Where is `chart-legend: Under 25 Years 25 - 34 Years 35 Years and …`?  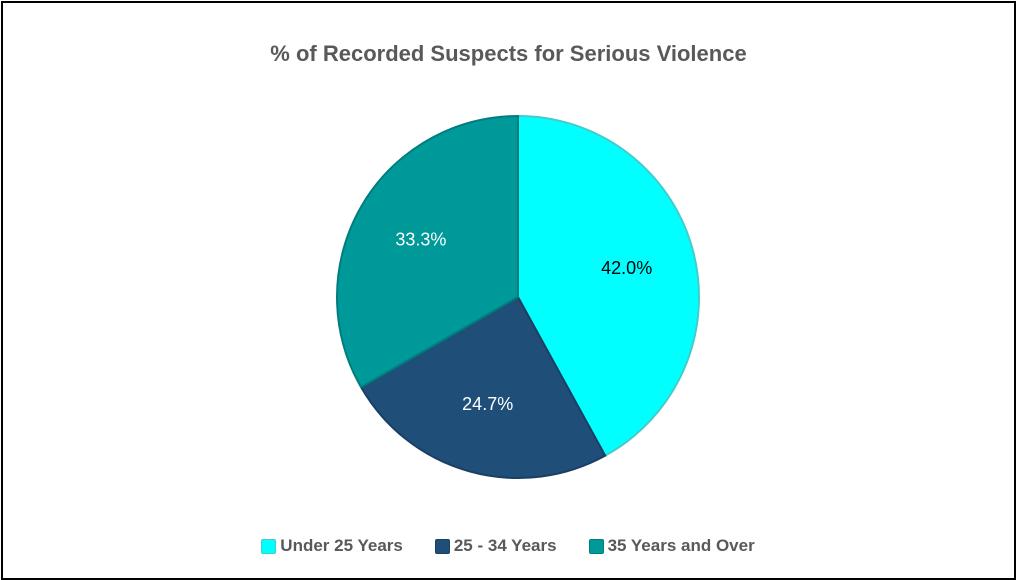 chart-legend: Under 25 Years 25 - 34 Years 35 Years and … is located at coordinates (508, 546).